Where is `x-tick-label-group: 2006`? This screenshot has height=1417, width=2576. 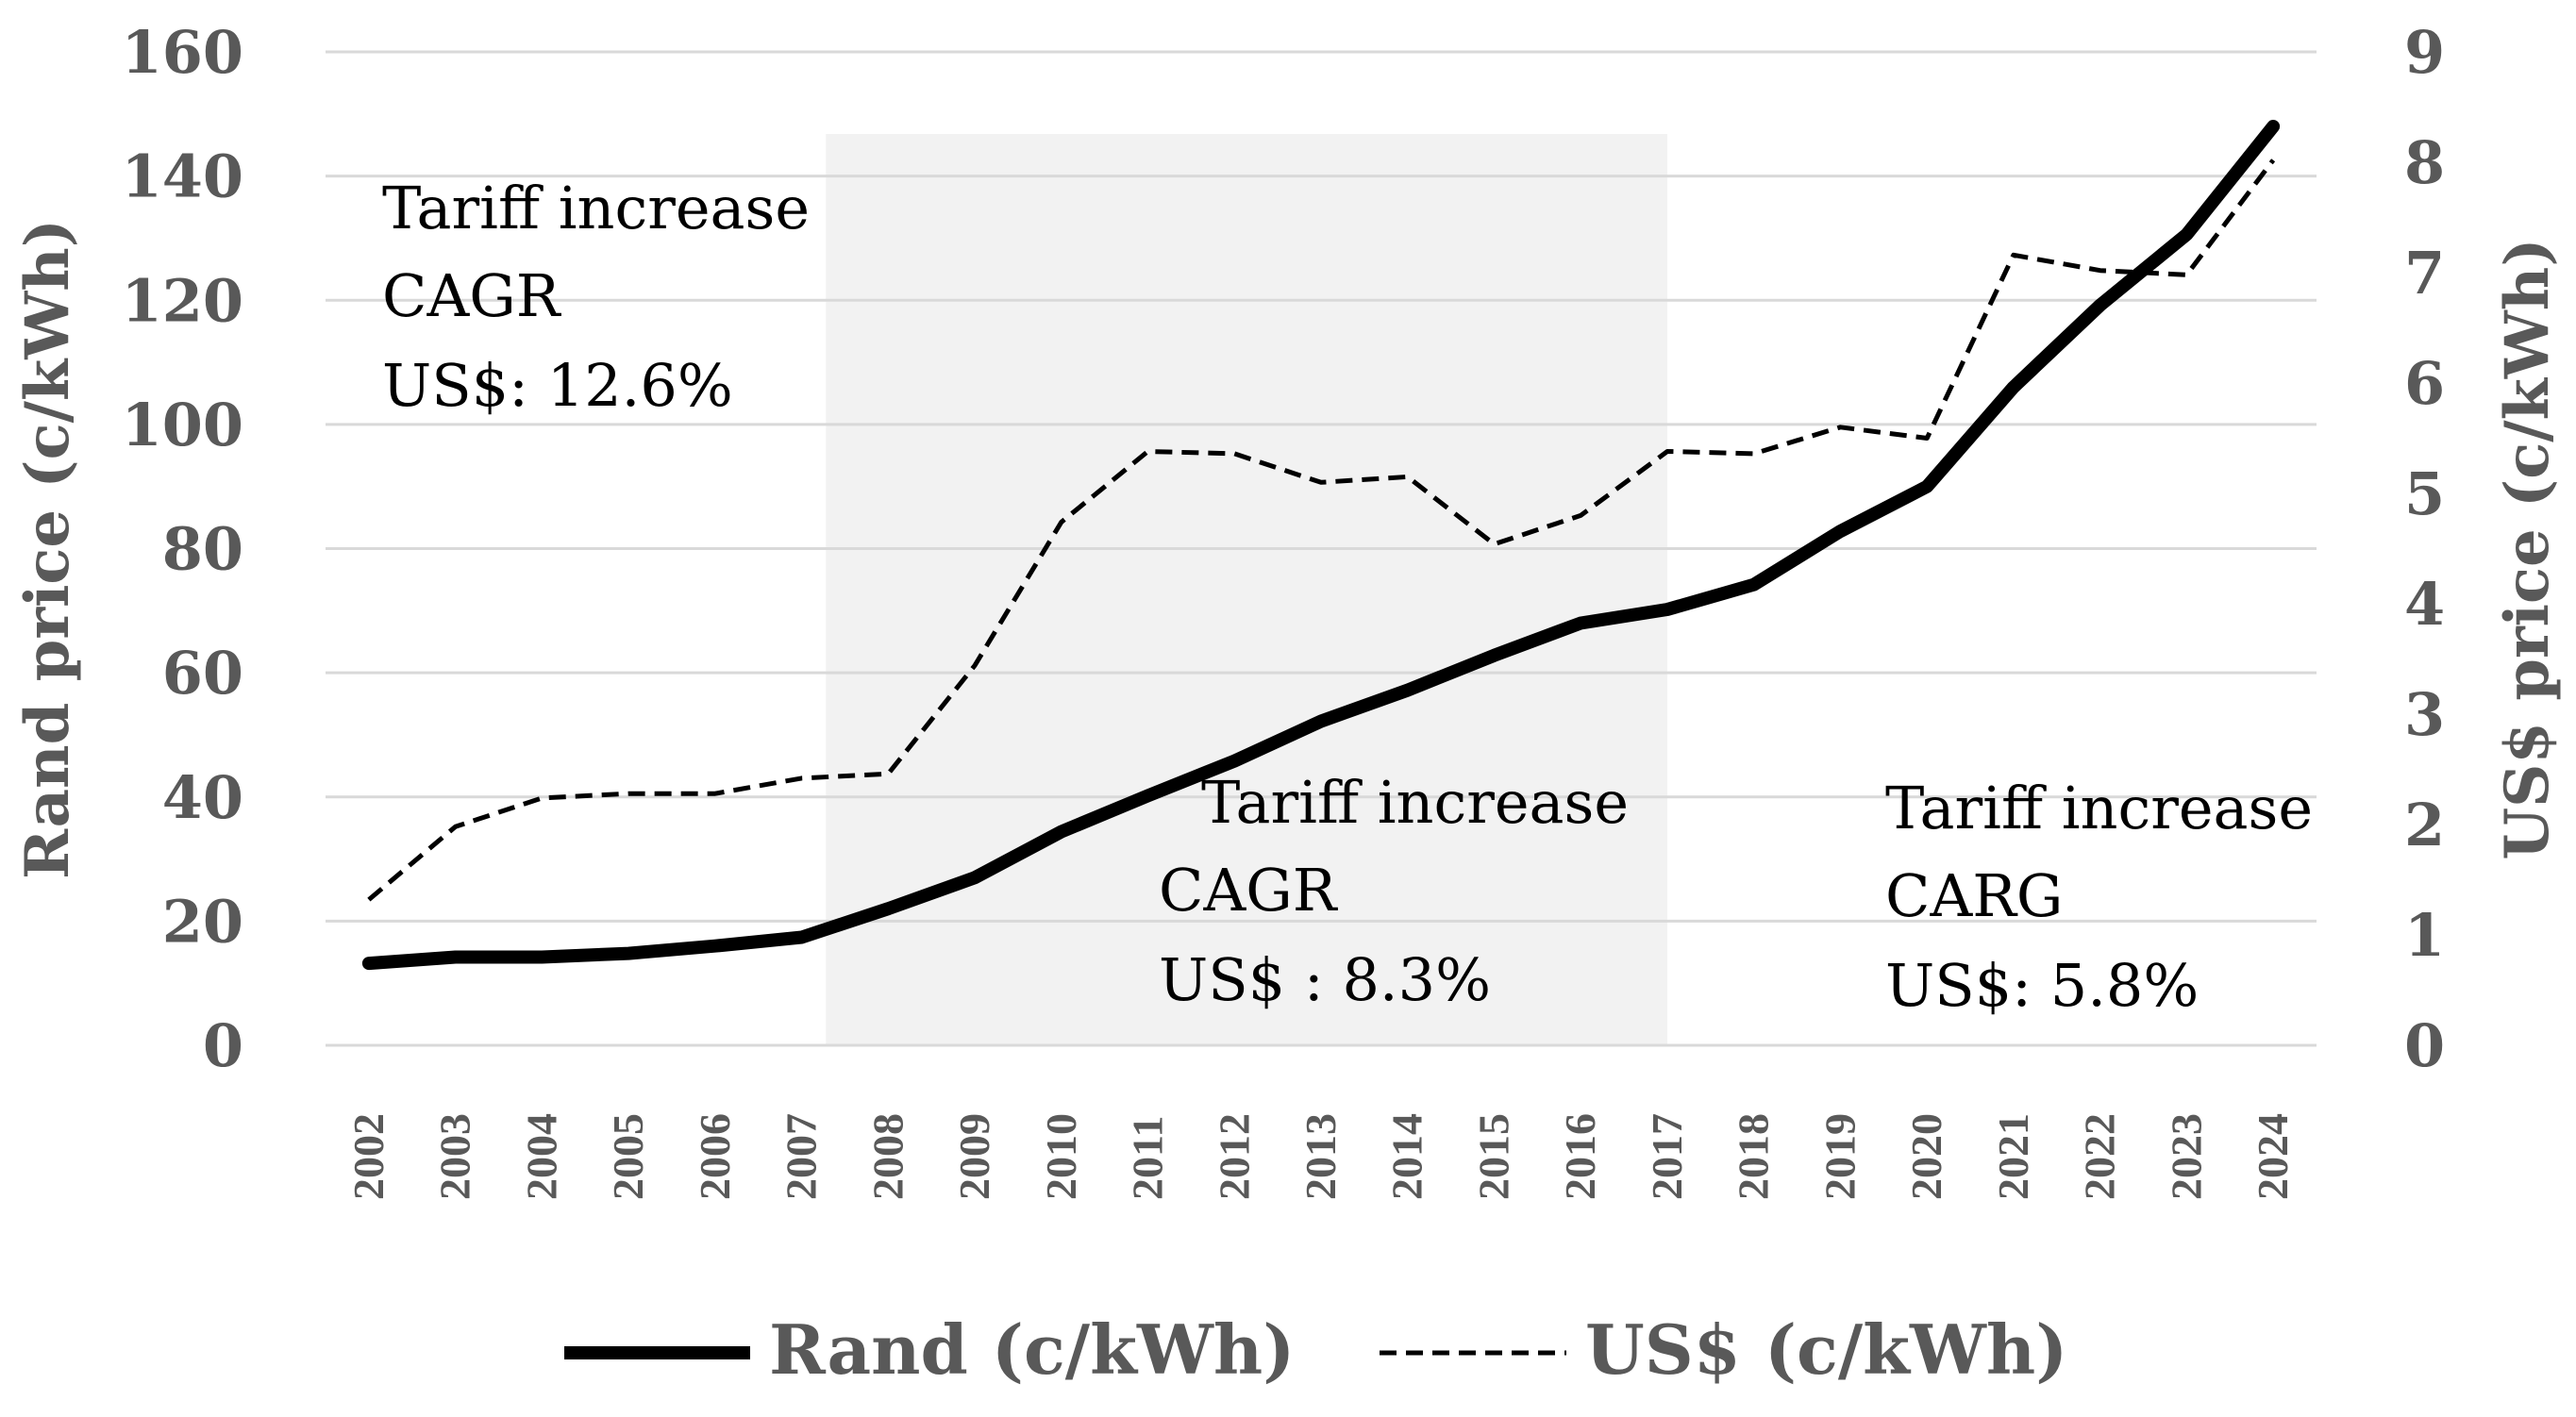
x-tick-label-group: 2006 is located at coordinates (715, 1156).